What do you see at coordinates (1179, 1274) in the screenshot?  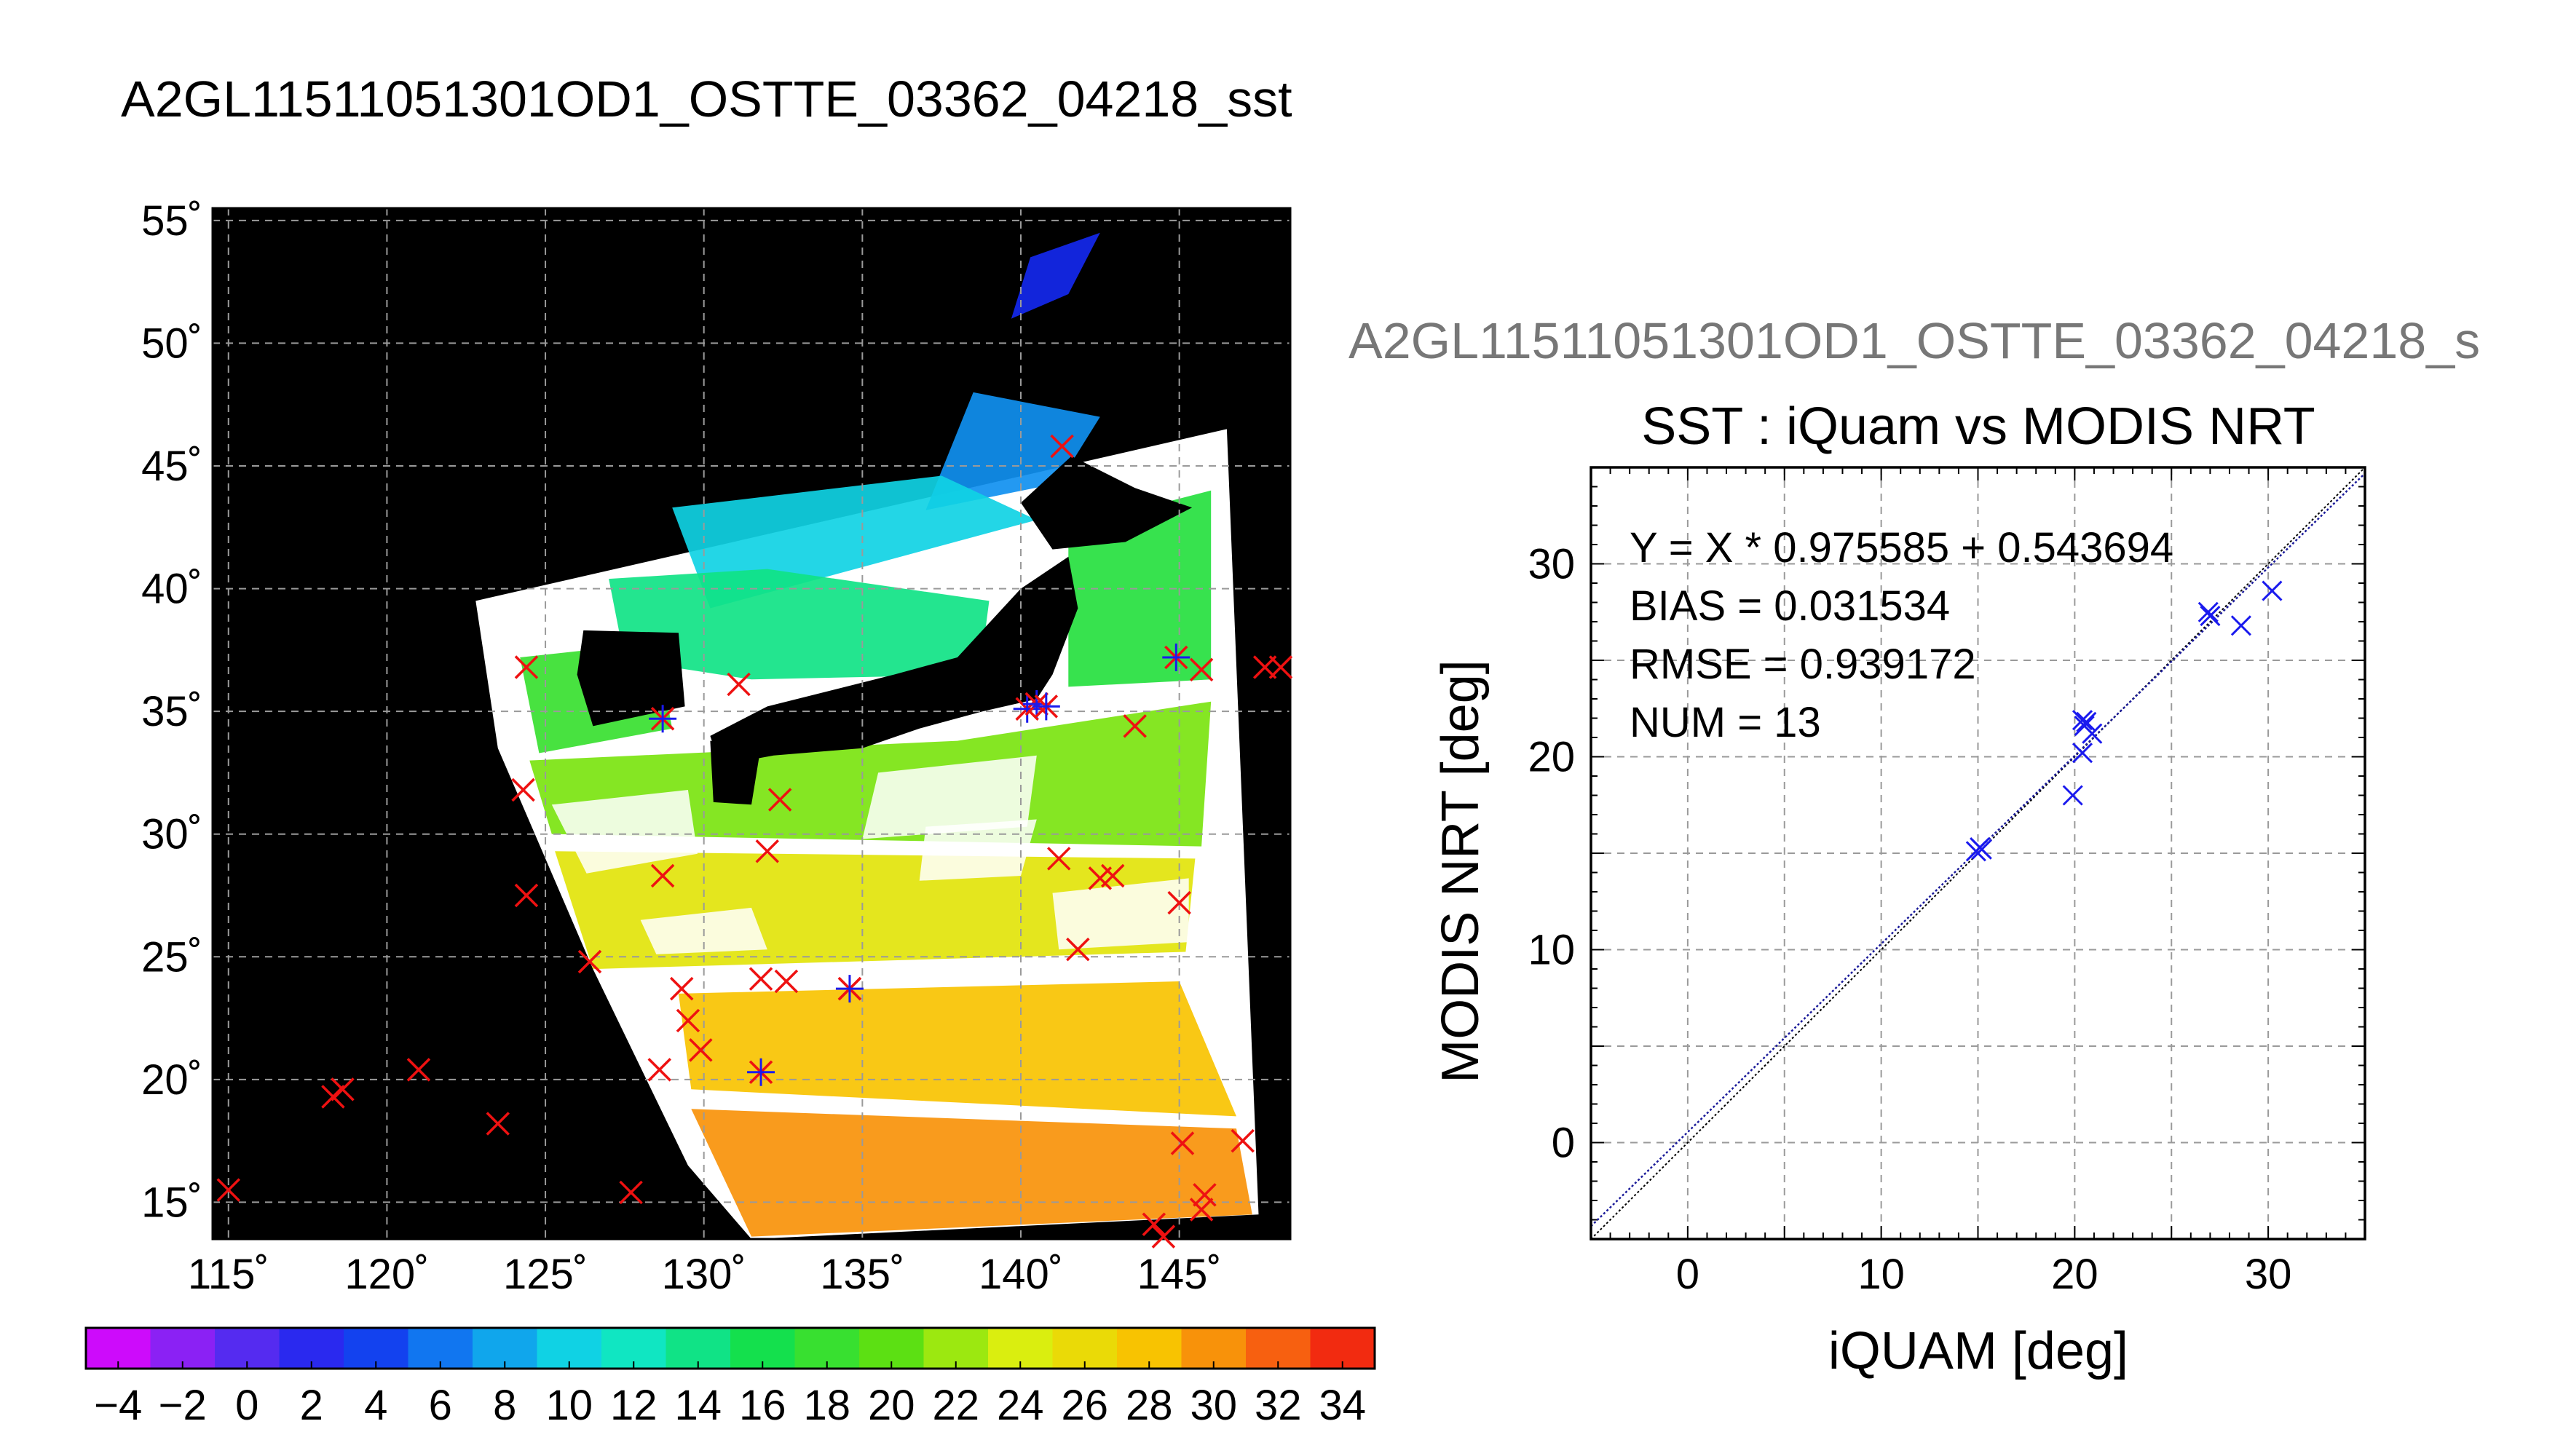 I see `map-x-tick-label: 145˚` at bounding box center [1179, 1274].